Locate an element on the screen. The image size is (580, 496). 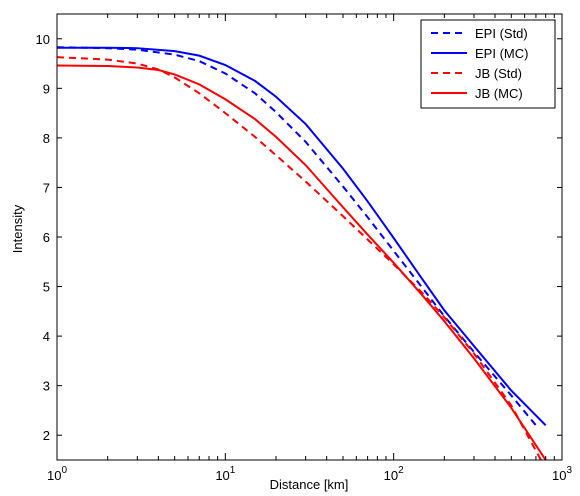
y-tick-label: 9 is located at coordinates (46, 88).